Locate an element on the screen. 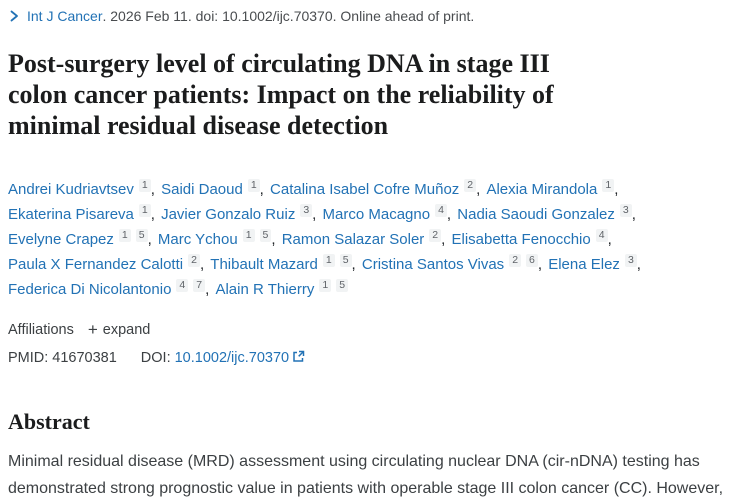 This screenshot has height=500, width=750. identifiers-row: PMID: 41670381 DOI: 10.1002/ijc.70370 is located at coordinates (375, 358).